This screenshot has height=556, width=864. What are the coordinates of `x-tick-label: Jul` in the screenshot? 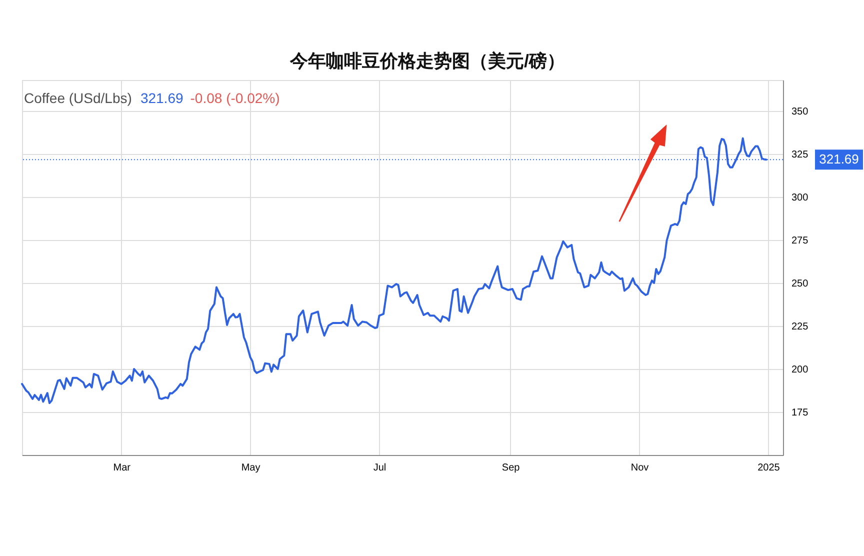 It's located at (379, 468).